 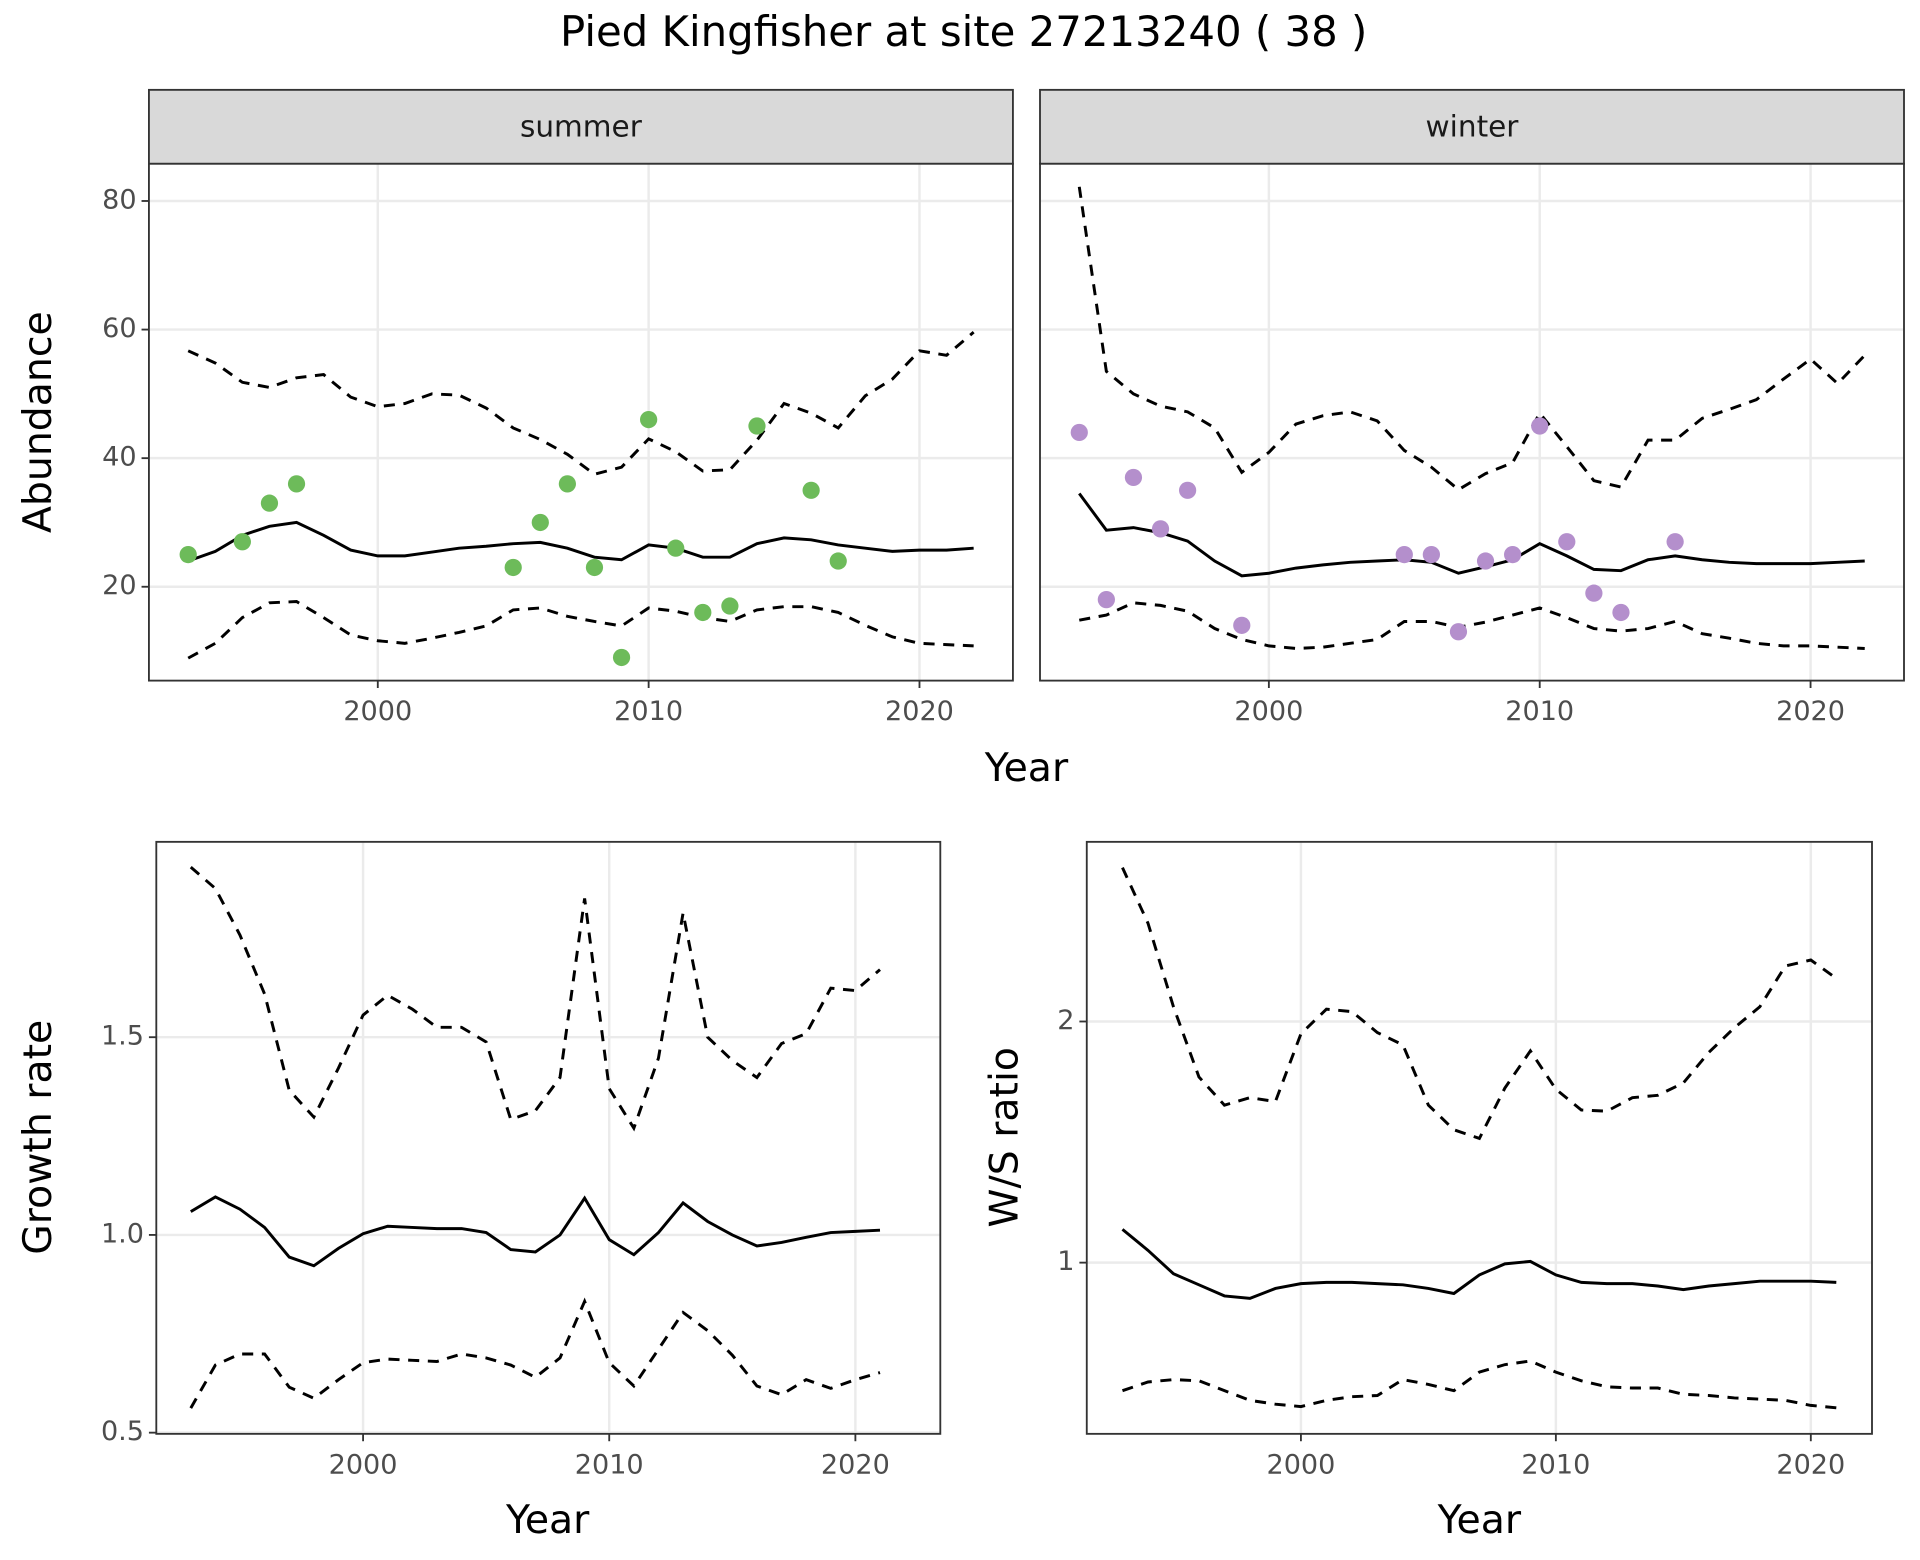 I want to click on y-tick-label: 0.5, so click(x=122, y=1431).